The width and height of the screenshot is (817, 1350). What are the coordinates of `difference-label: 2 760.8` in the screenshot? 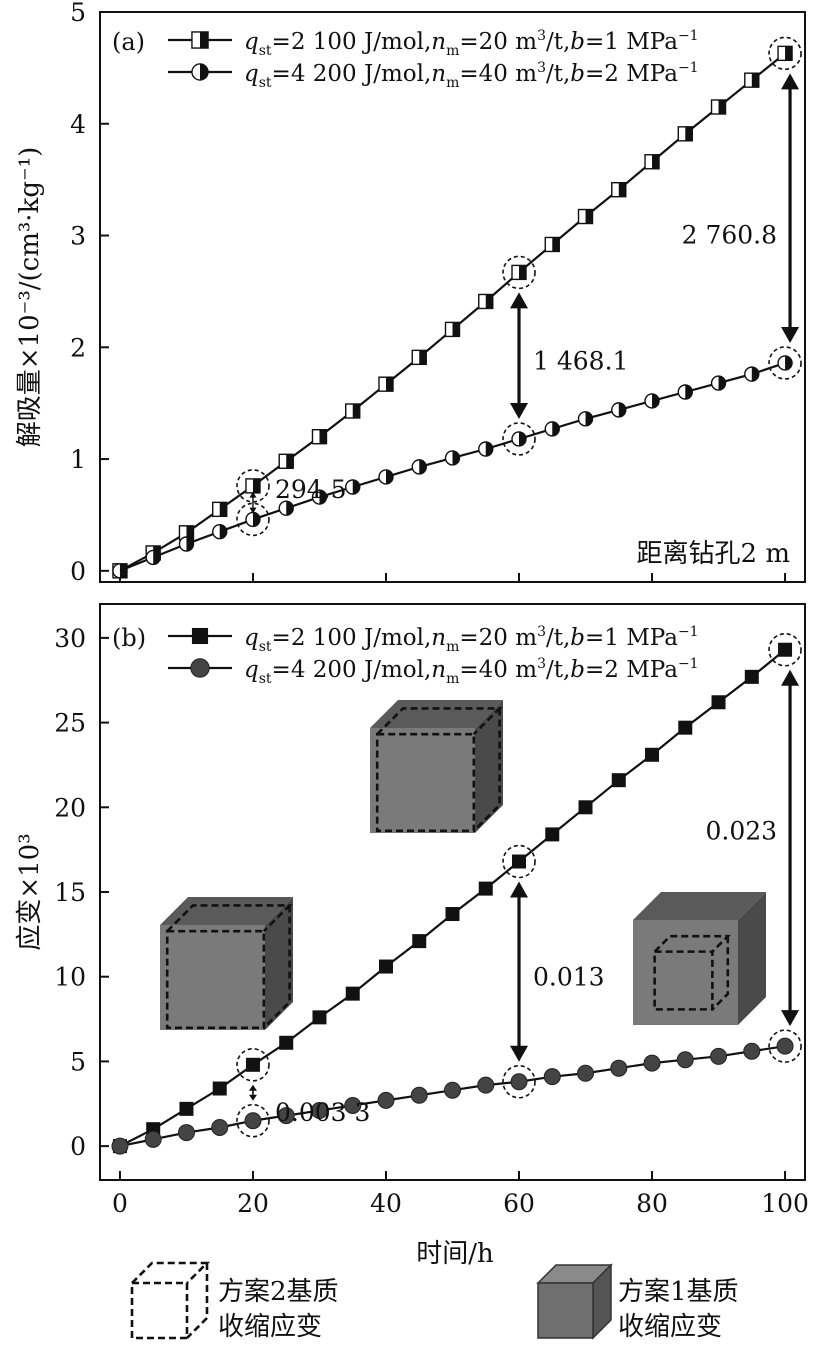 It's located at (729, 234).